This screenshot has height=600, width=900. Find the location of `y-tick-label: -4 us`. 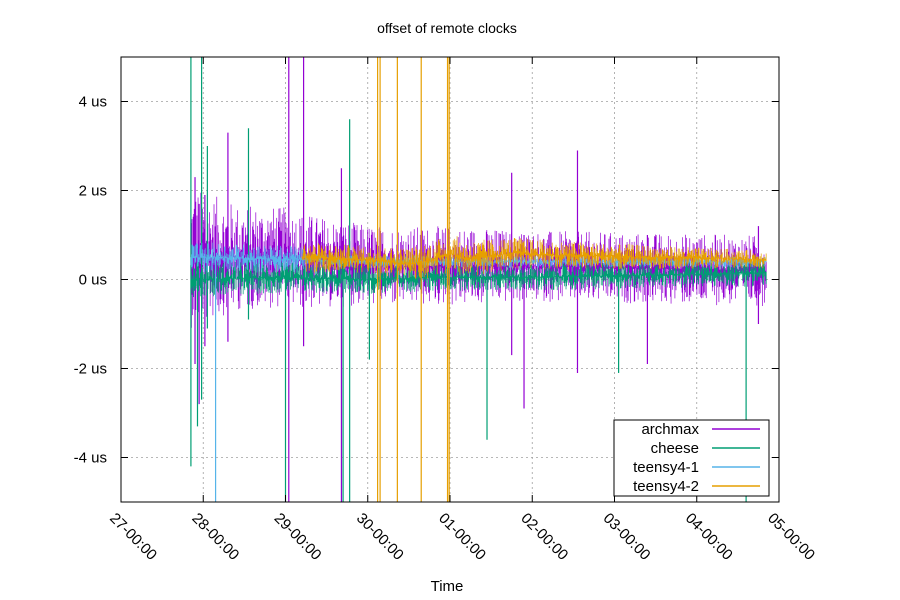

y-tick-label: -4 us is located at coordinates (90, 458).